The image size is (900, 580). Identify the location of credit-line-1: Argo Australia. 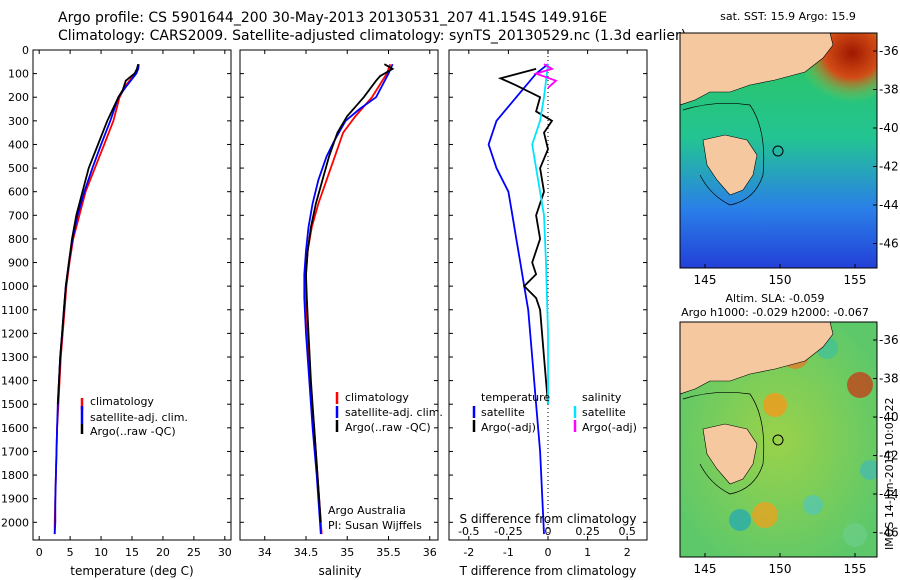
(367, 510).